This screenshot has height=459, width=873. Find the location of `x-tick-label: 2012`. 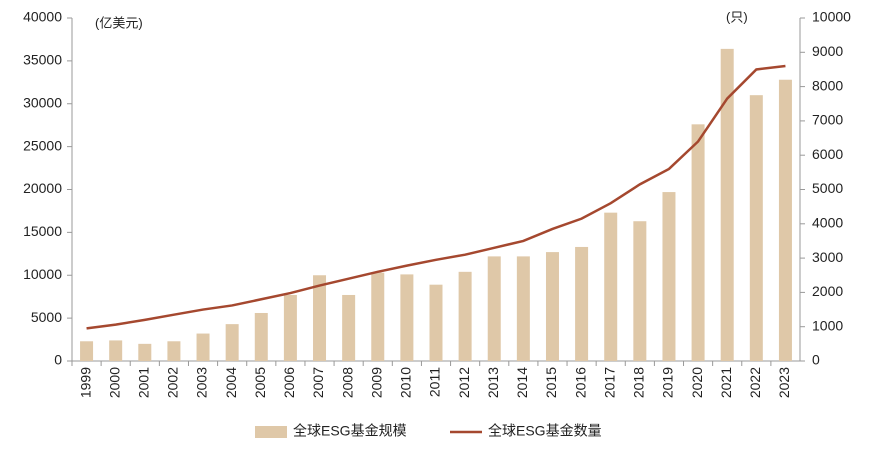

x-tick-label: 2012 is located at coordinates (464, 382).